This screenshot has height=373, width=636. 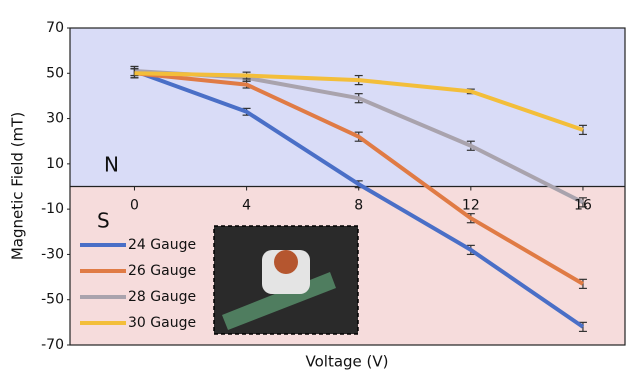 What do you see at coordinates (583, 206) in the screenshot?
I see `x-tick-label: 16` at bounding box center [583, 206].